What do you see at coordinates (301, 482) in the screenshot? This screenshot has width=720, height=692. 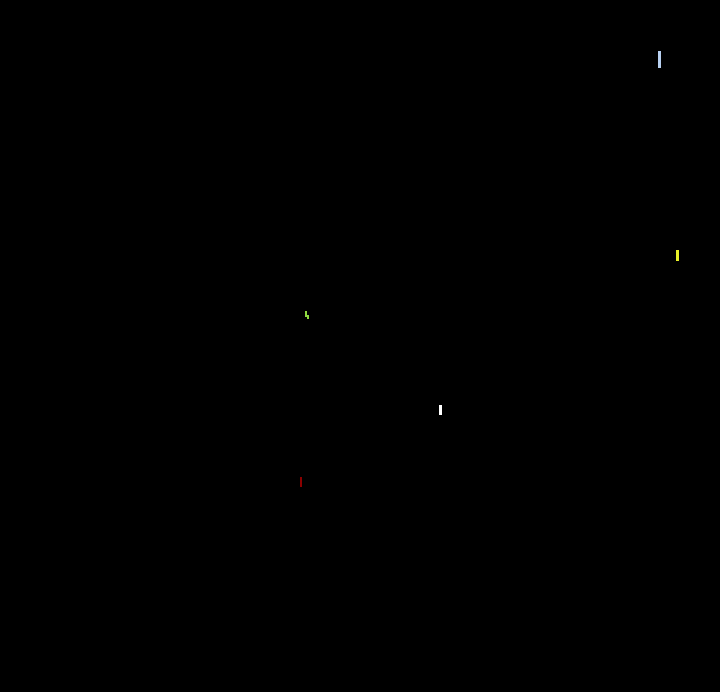 I see `dark-red-caret-icon` at bounding box center [301, 482].